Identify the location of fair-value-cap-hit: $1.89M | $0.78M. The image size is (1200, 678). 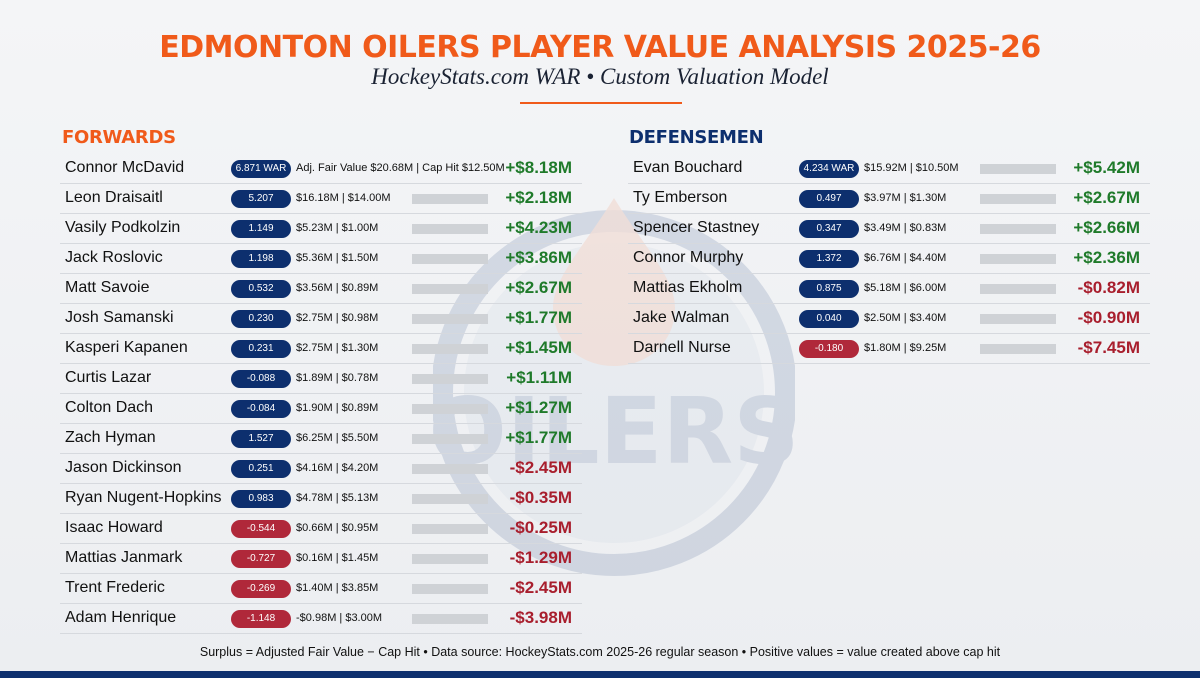
(337, 378).